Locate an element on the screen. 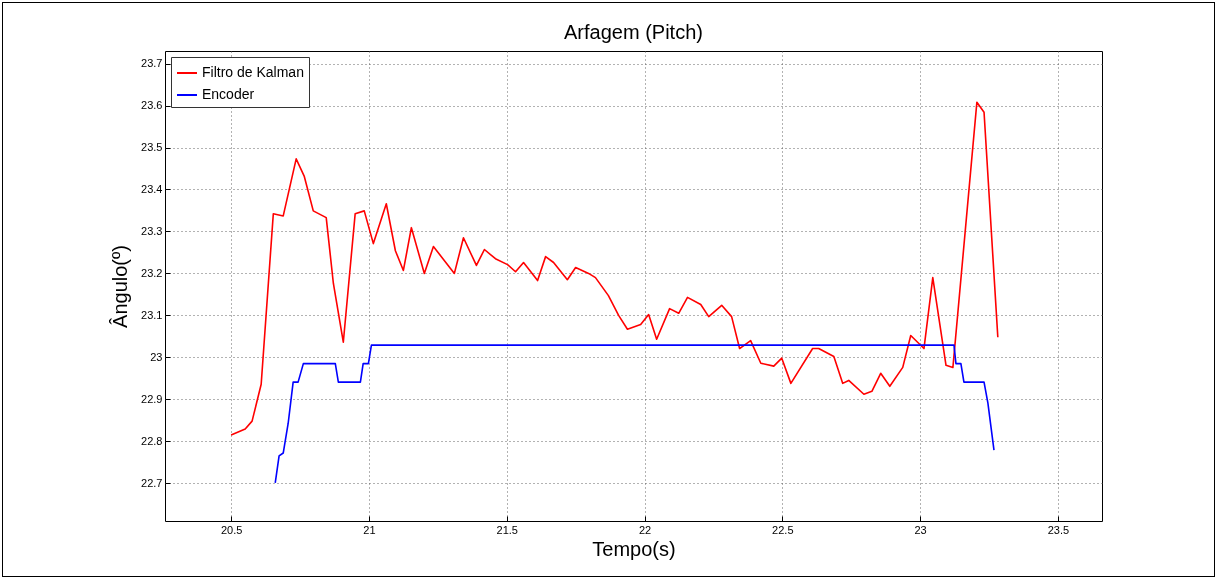  legend-label: Encoder is located at coordinates (228, 94).